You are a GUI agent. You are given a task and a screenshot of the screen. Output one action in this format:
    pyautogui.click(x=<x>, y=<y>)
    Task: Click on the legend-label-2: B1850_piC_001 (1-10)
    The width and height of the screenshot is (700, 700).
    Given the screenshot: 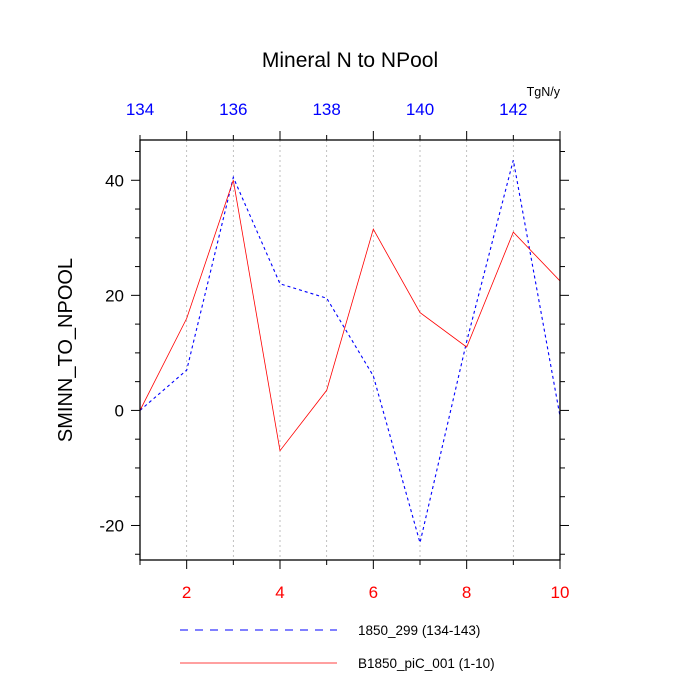 What is the action you would take?
    pyautogui.click(x=426, y=663)
    